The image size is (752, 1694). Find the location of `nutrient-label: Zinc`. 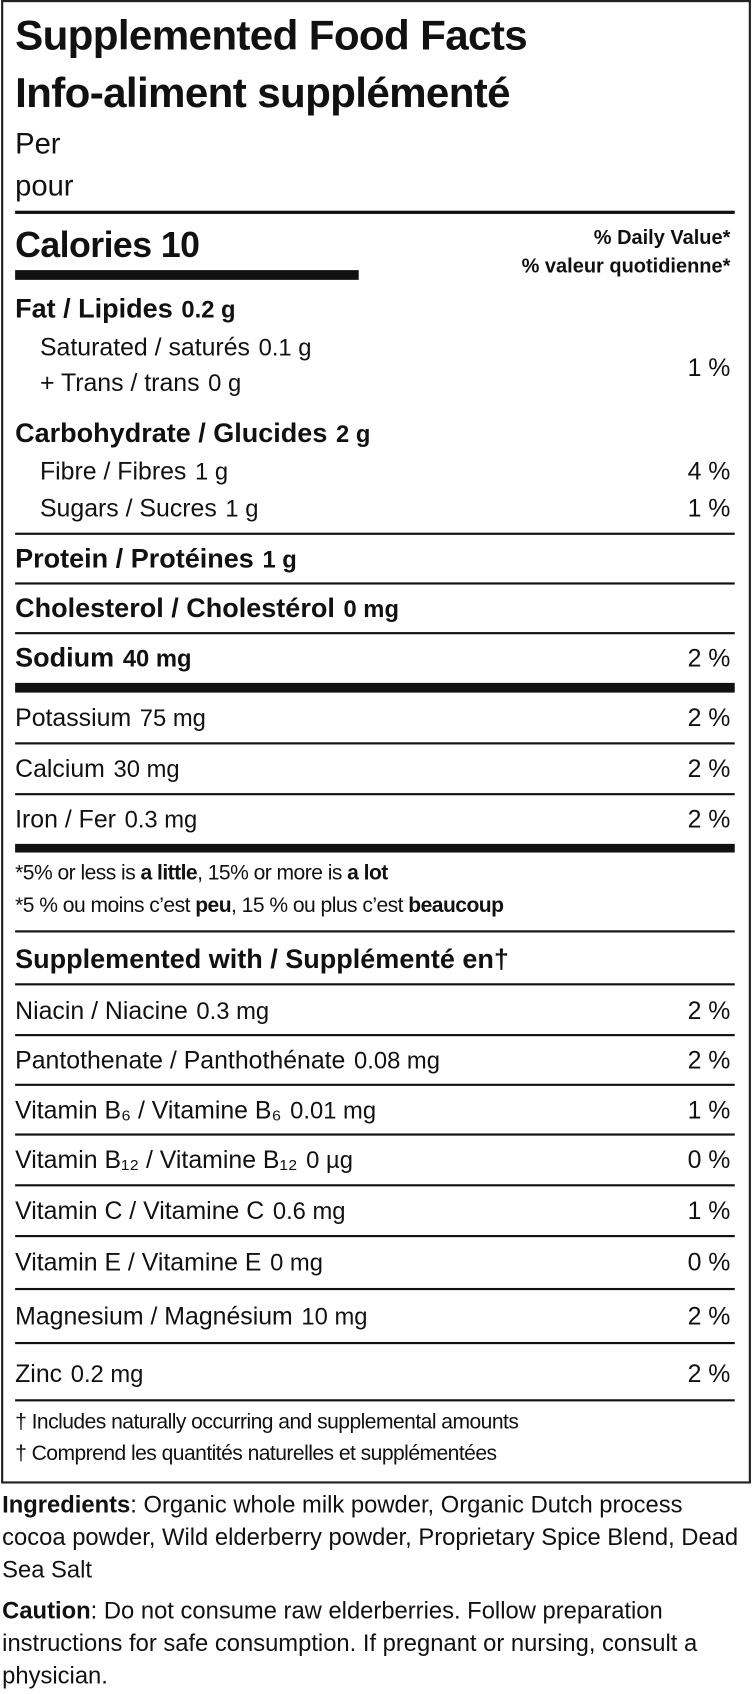

nutrient-label: Zinc is located at coordinates (39, 1373).